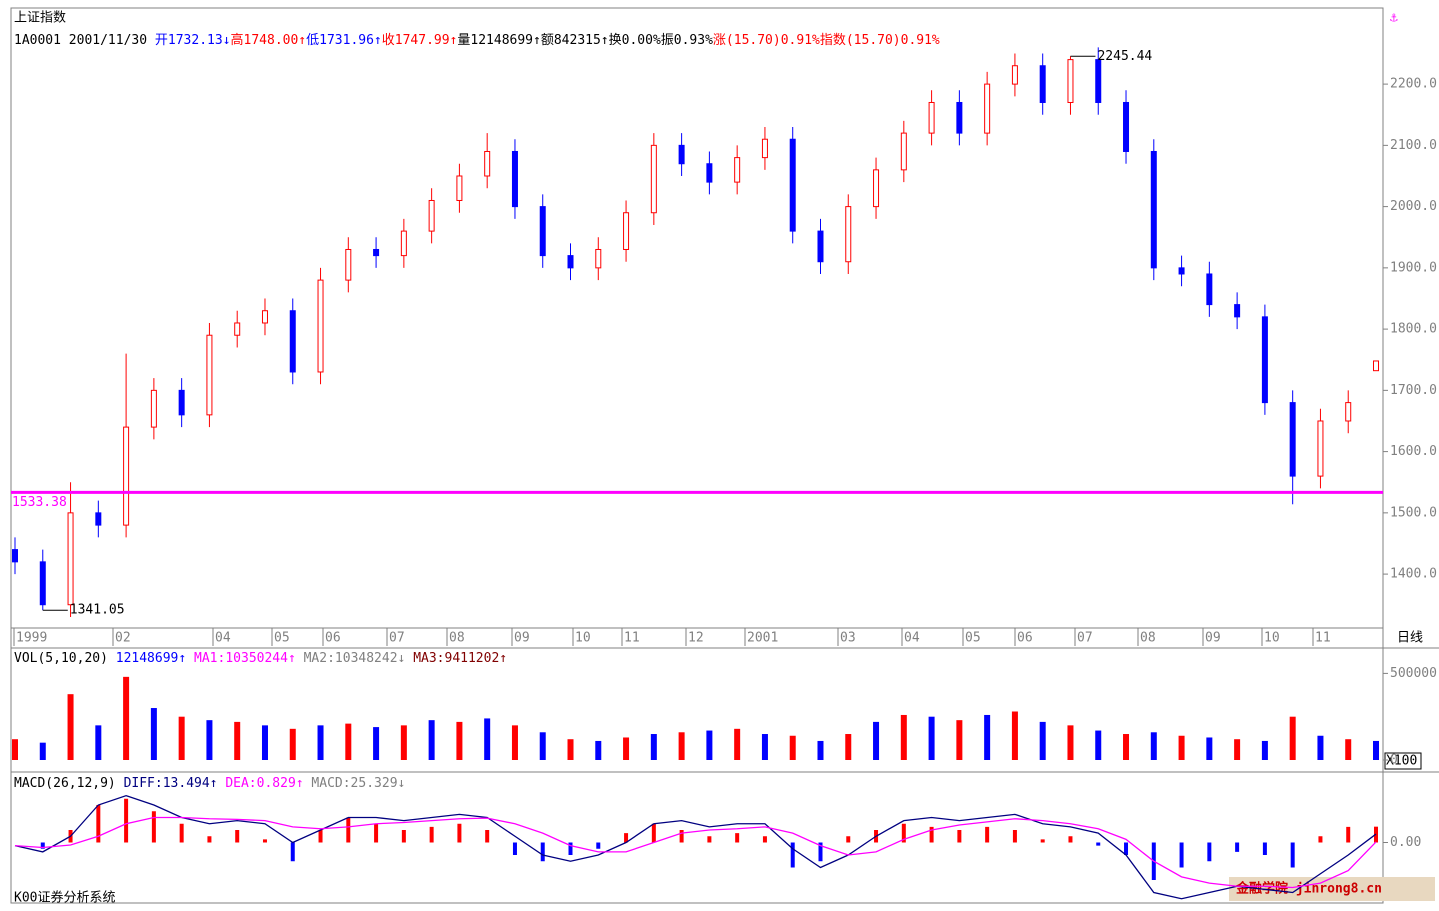  What do you see at coordinates (1025, 638) in the screenshot?
I see `x-tick-label: 06` at bounding box center [1025, 638].